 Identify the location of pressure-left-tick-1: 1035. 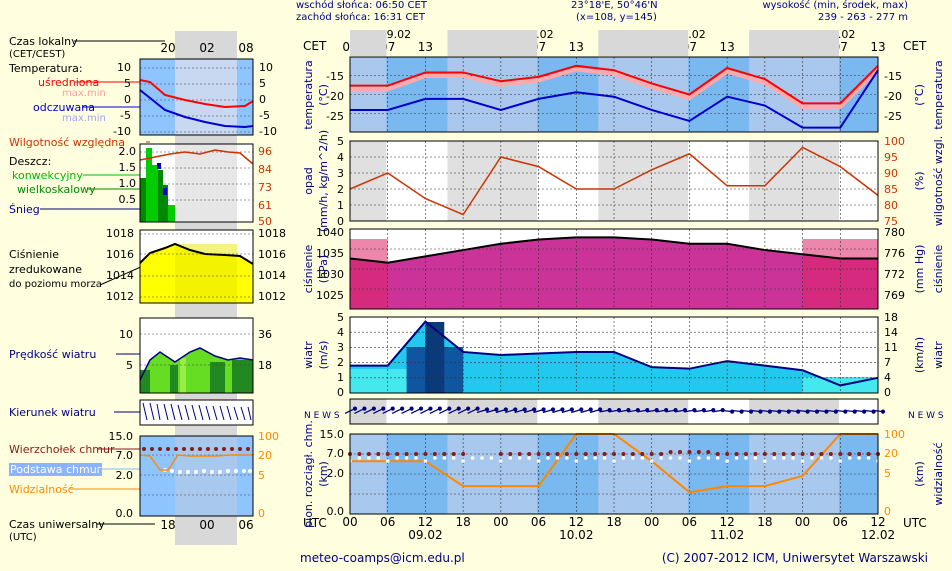
(330, 253).